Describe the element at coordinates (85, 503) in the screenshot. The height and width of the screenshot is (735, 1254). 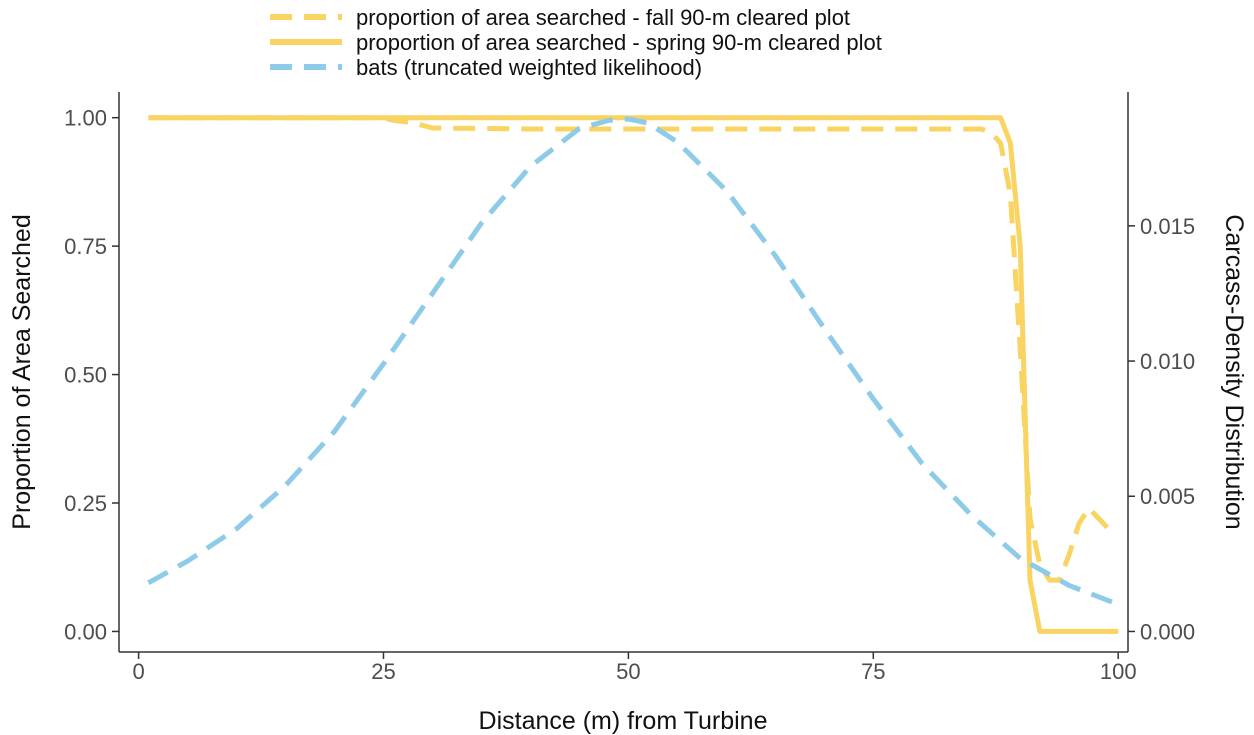
I see `y-tick-label: 0.25` at that location.